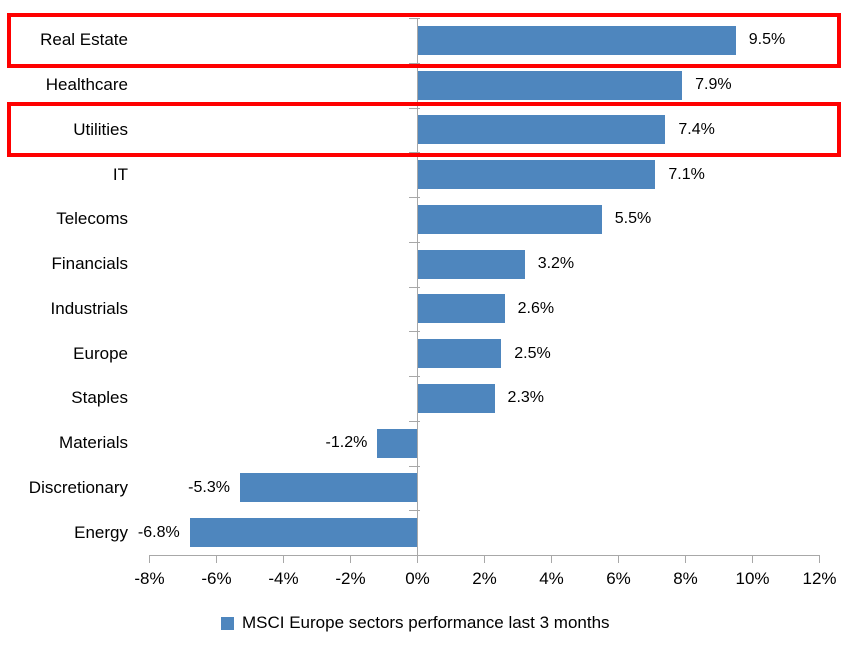 This screenshot has width=852, height=651. I want to click on category-label: Telecoms, so click(92, 219).